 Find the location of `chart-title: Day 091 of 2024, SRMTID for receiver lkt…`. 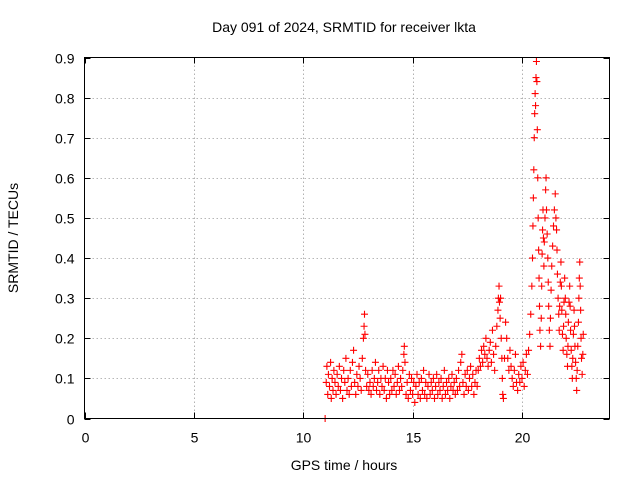

chart-title: Day 091 of 2024, SRMTID for receiver lkt… is located at coordinates (344, 27).